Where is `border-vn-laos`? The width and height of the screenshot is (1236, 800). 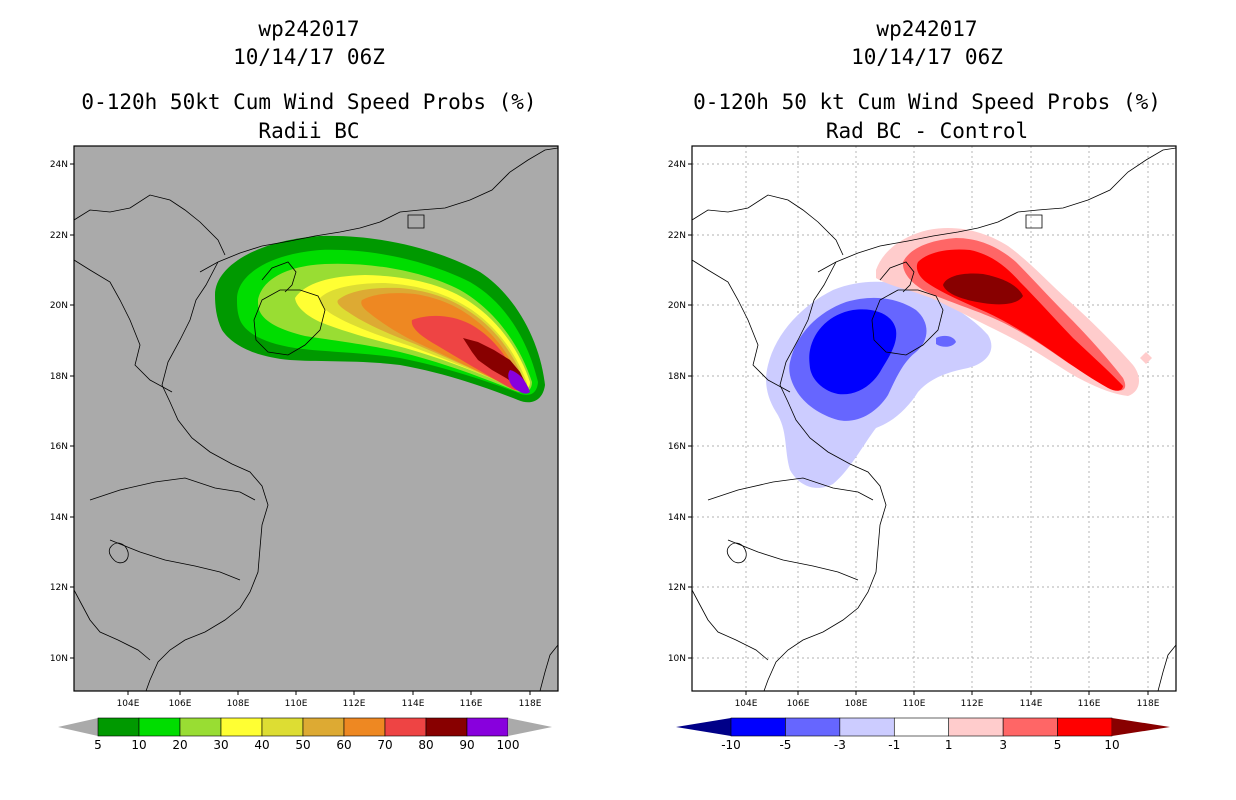 border-vn-laos is located at coordinates (768, 225).